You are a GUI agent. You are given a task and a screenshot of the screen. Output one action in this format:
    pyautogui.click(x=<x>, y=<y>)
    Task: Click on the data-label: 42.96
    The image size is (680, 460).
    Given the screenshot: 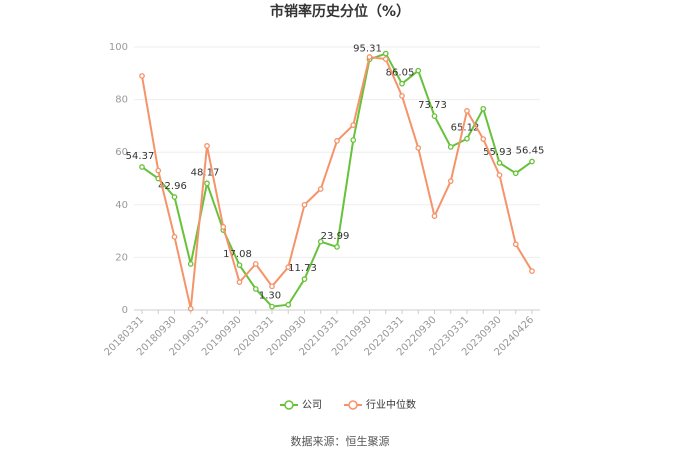 What is the action you would take?
    pyautogui.click(x=172, y=186)
    